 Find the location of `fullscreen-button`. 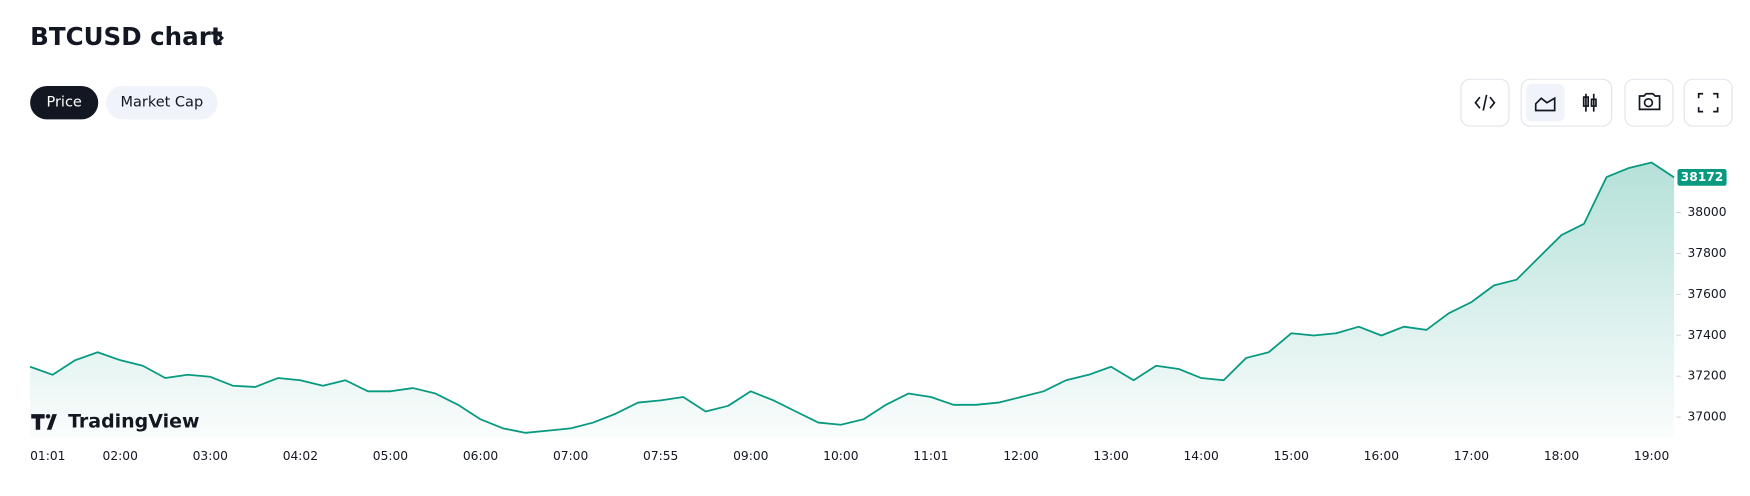

fullscreen-button is located at coordinates (1708, 102).